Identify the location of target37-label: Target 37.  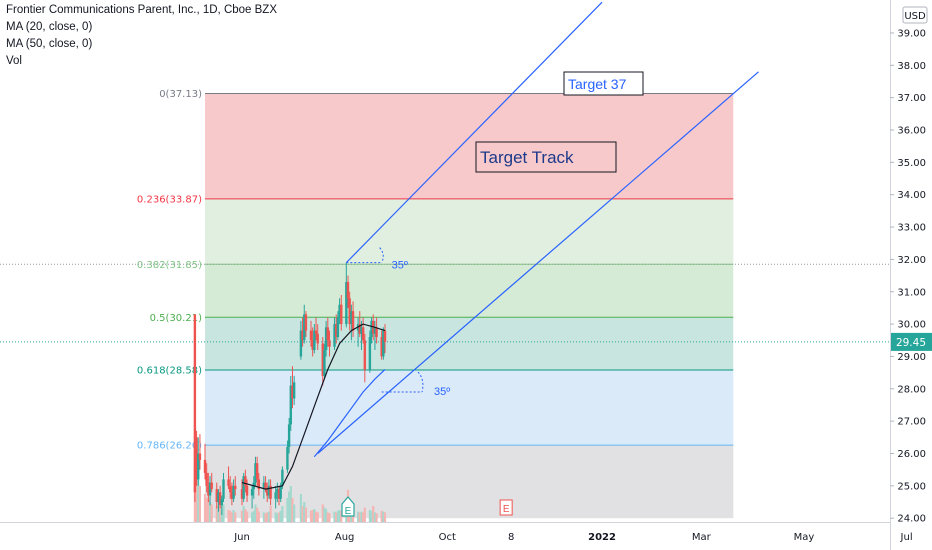
(597, 84).